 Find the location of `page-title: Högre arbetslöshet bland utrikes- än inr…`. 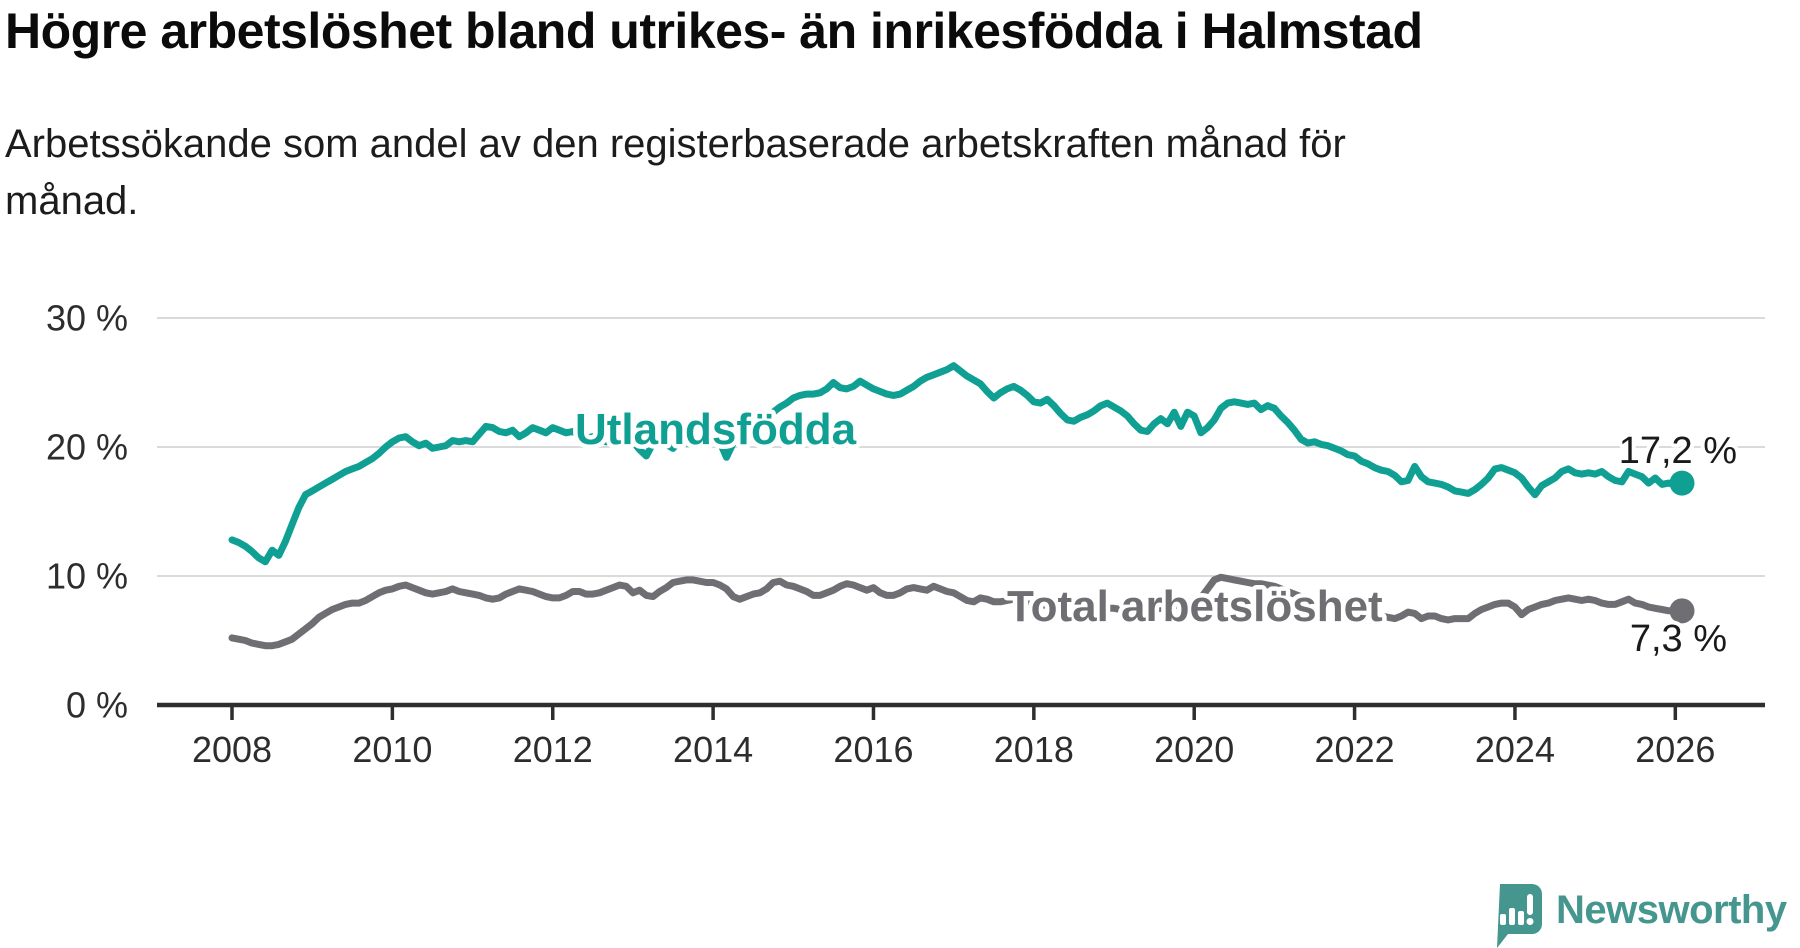

page-title: Högre arbetslöshet bland utrikes- än inr… is located at coordinates (714, 31).